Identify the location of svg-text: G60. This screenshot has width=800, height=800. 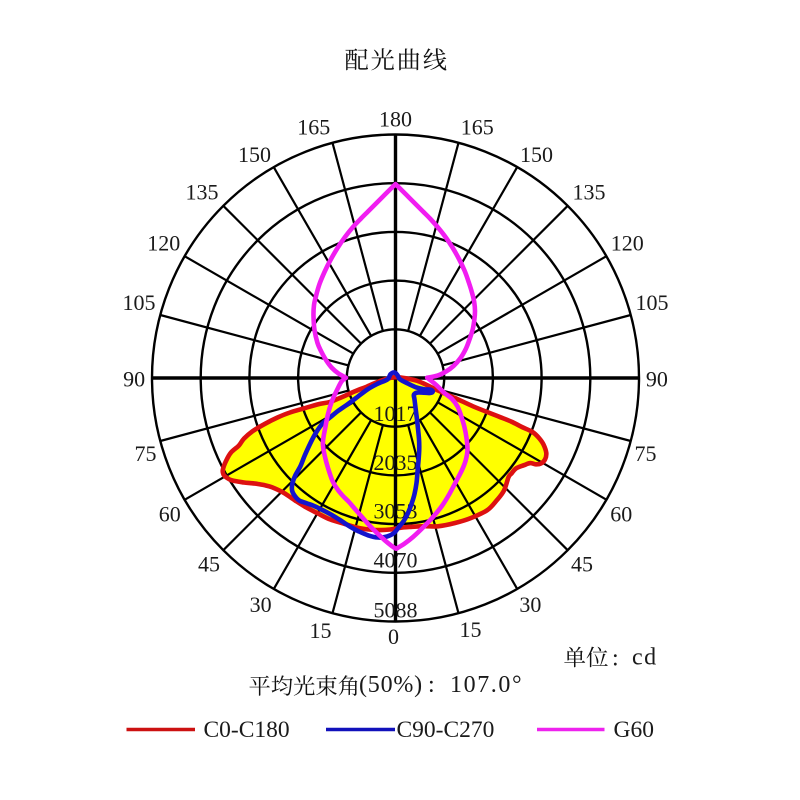
(634, 730).